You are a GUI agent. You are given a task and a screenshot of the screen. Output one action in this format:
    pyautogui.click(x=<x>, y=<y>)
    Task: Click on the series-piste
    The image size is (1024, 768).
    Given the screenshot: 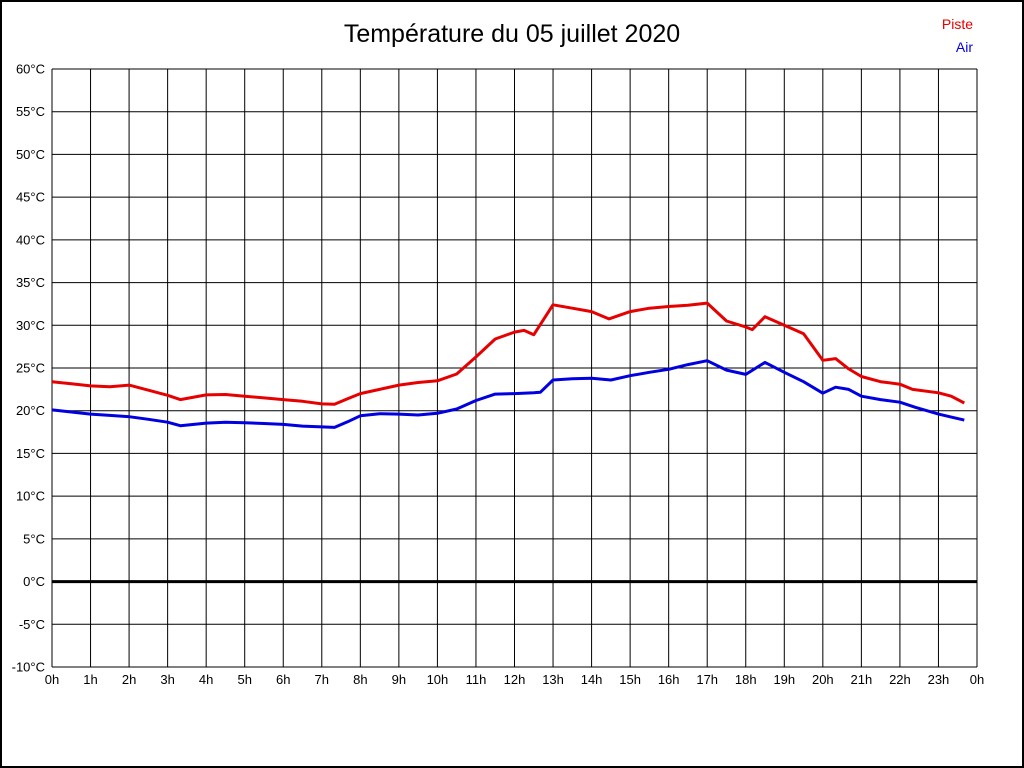 What is the action you would take?
    pyautogui.click(x=508, y=353)
    